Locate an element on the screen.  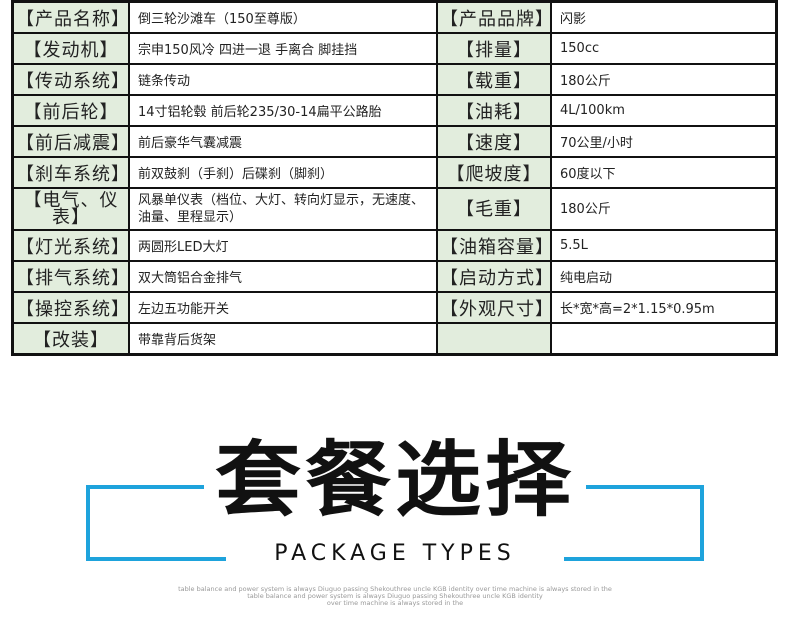
table-row: 【产品名称】 倒三轮沙滩车（150至尊版） 【产品品牌】 闪影 is located at coordinates (394, 17).